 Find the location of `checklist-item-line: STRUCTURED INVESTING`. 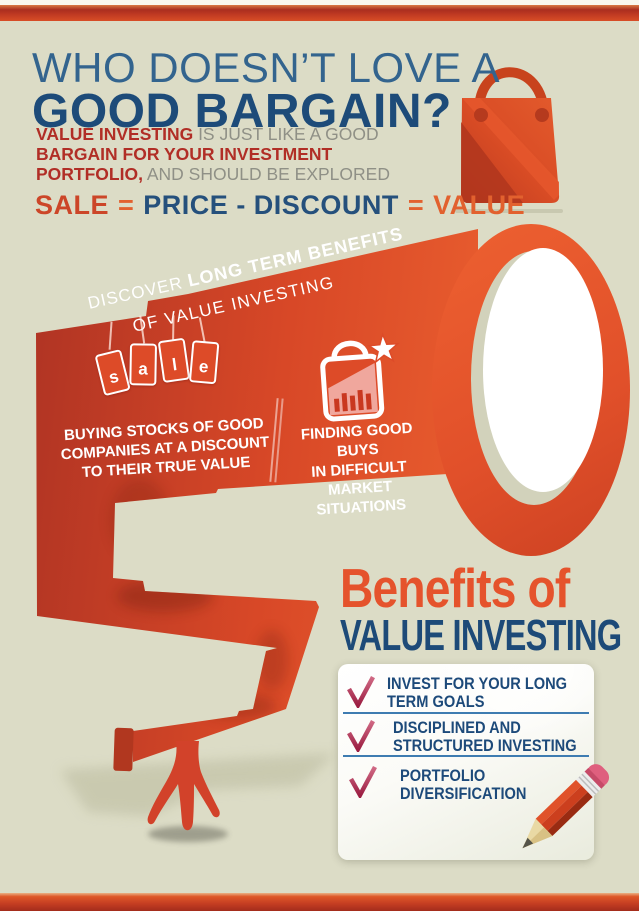

checklist-item-line: STRUCTURED INVESTING is located at coordinates (485, 745).